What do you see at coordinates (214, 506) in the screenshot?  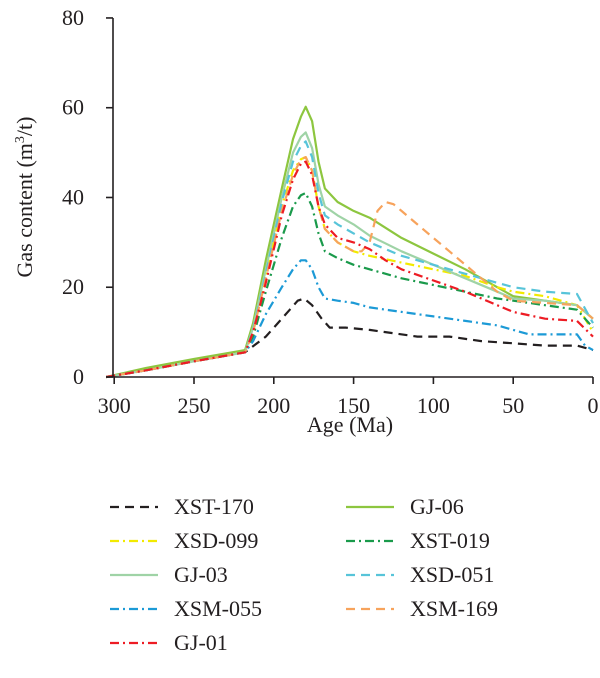 I see `legend-label: XST-170` at bounding box center [214, 506].